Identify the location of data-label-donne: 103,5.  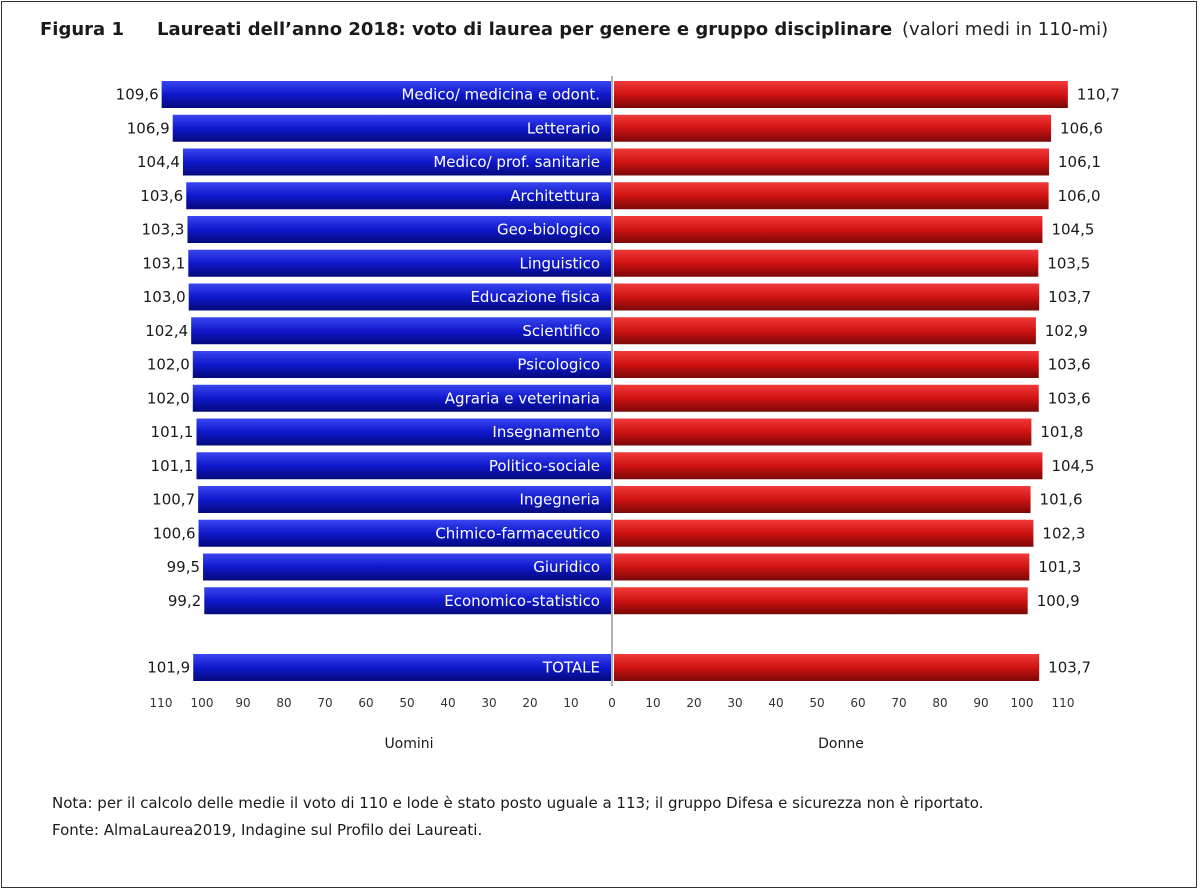
(1068, 263).